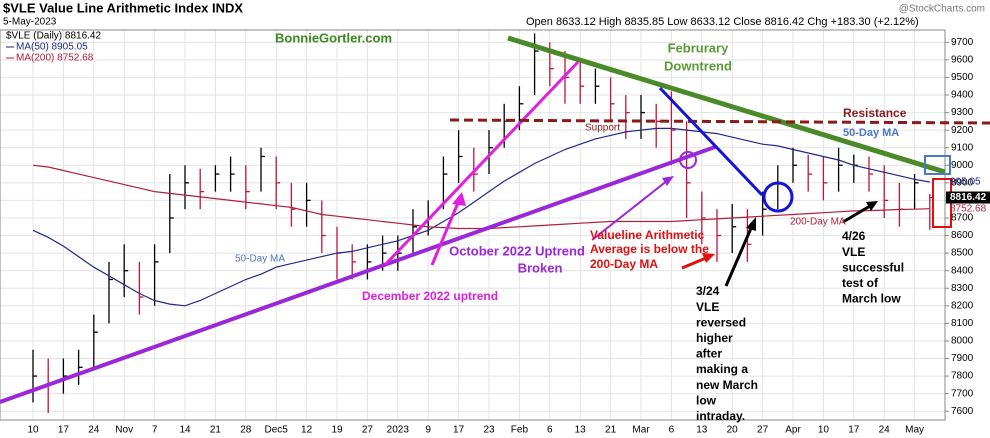  What do you see at coordinates (962, 358) in the screenshot?
I see `y-tick-label: 7900` at bounding box center [962, 358].